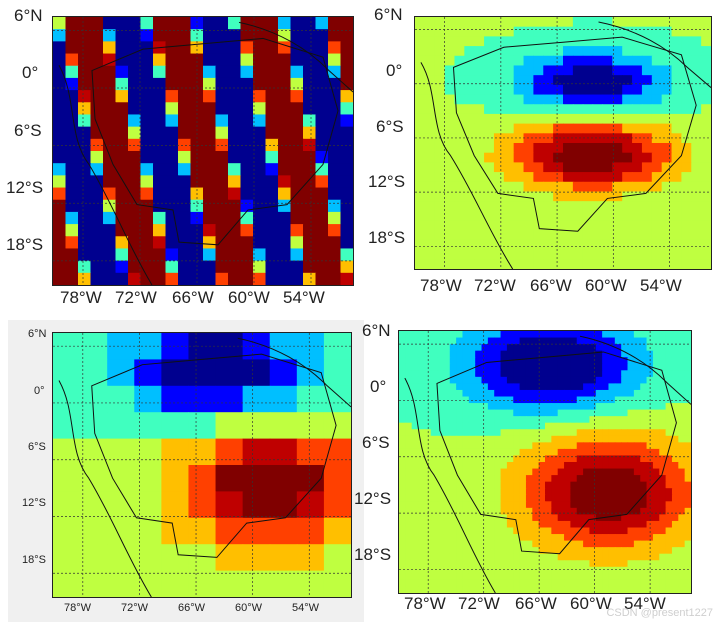 This screenshot has width=721, height=625. Describe the element at coordinates (591, 603) in the screenshot. I see `lon-tick: 60°W` at that location.